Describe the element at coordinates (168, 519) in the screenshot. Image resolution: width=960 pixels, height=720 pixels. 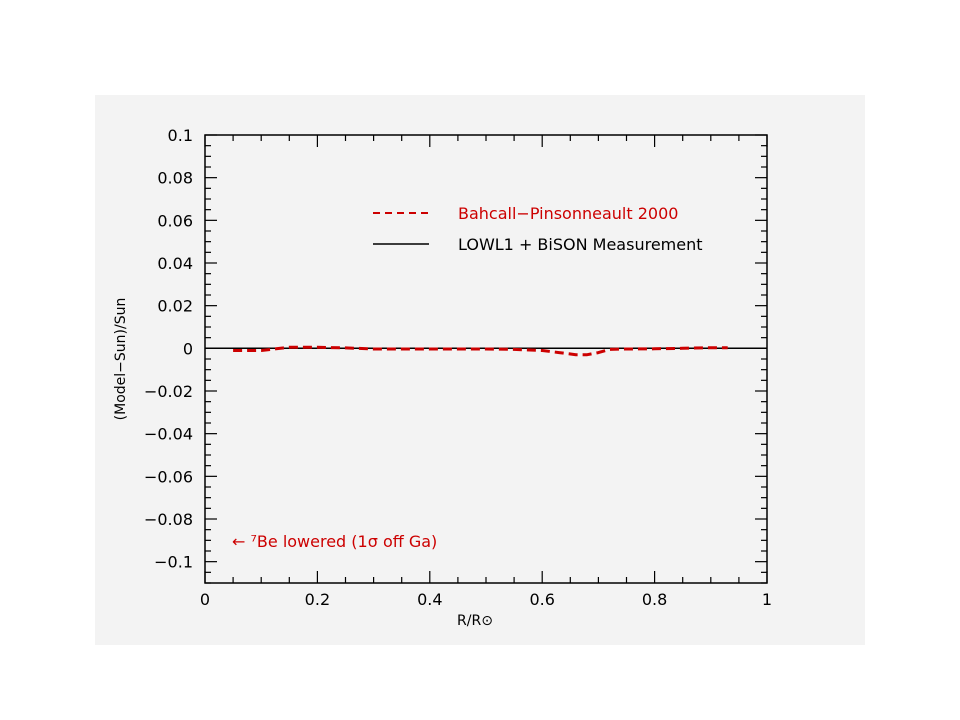
I see `y-tick-label: −0.08` at that location.